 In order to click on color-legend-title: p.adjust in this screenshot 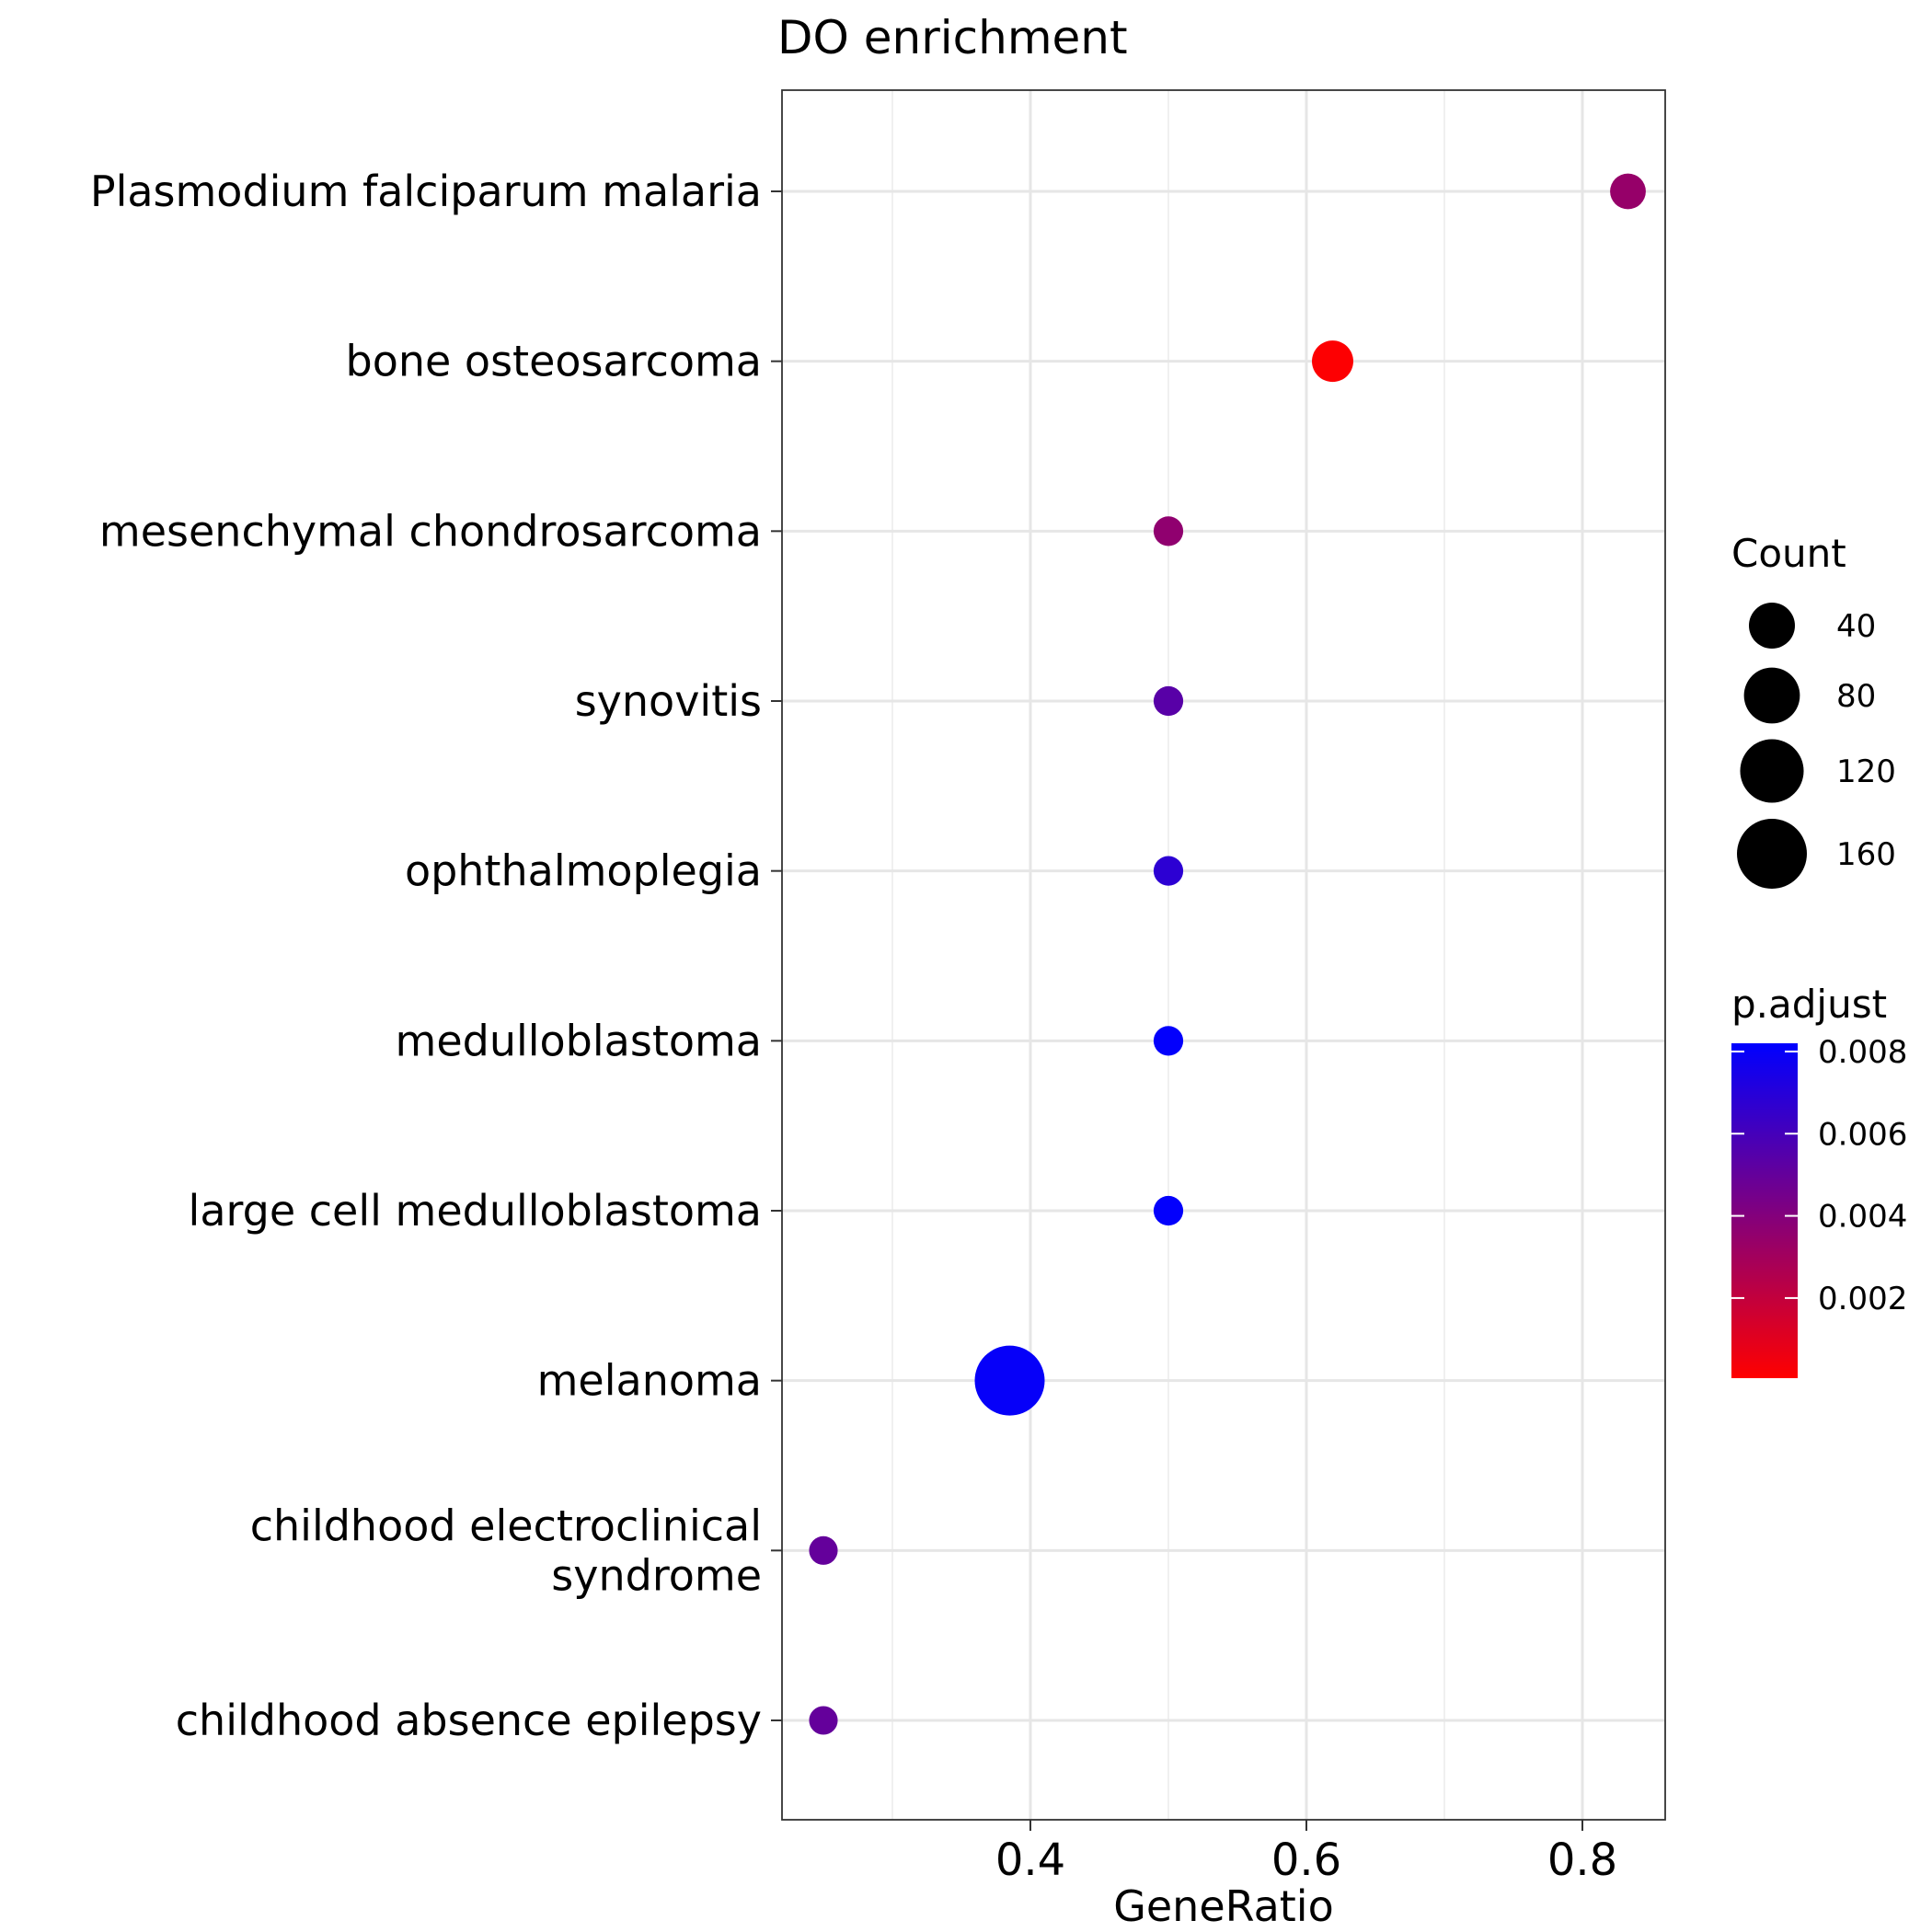, I will do `click(1809, 1004)`.